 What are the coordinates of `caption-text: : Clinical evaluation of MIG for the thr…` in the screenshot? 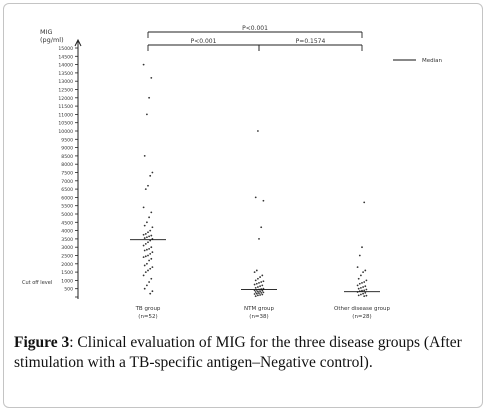 It's located at (238, 352).